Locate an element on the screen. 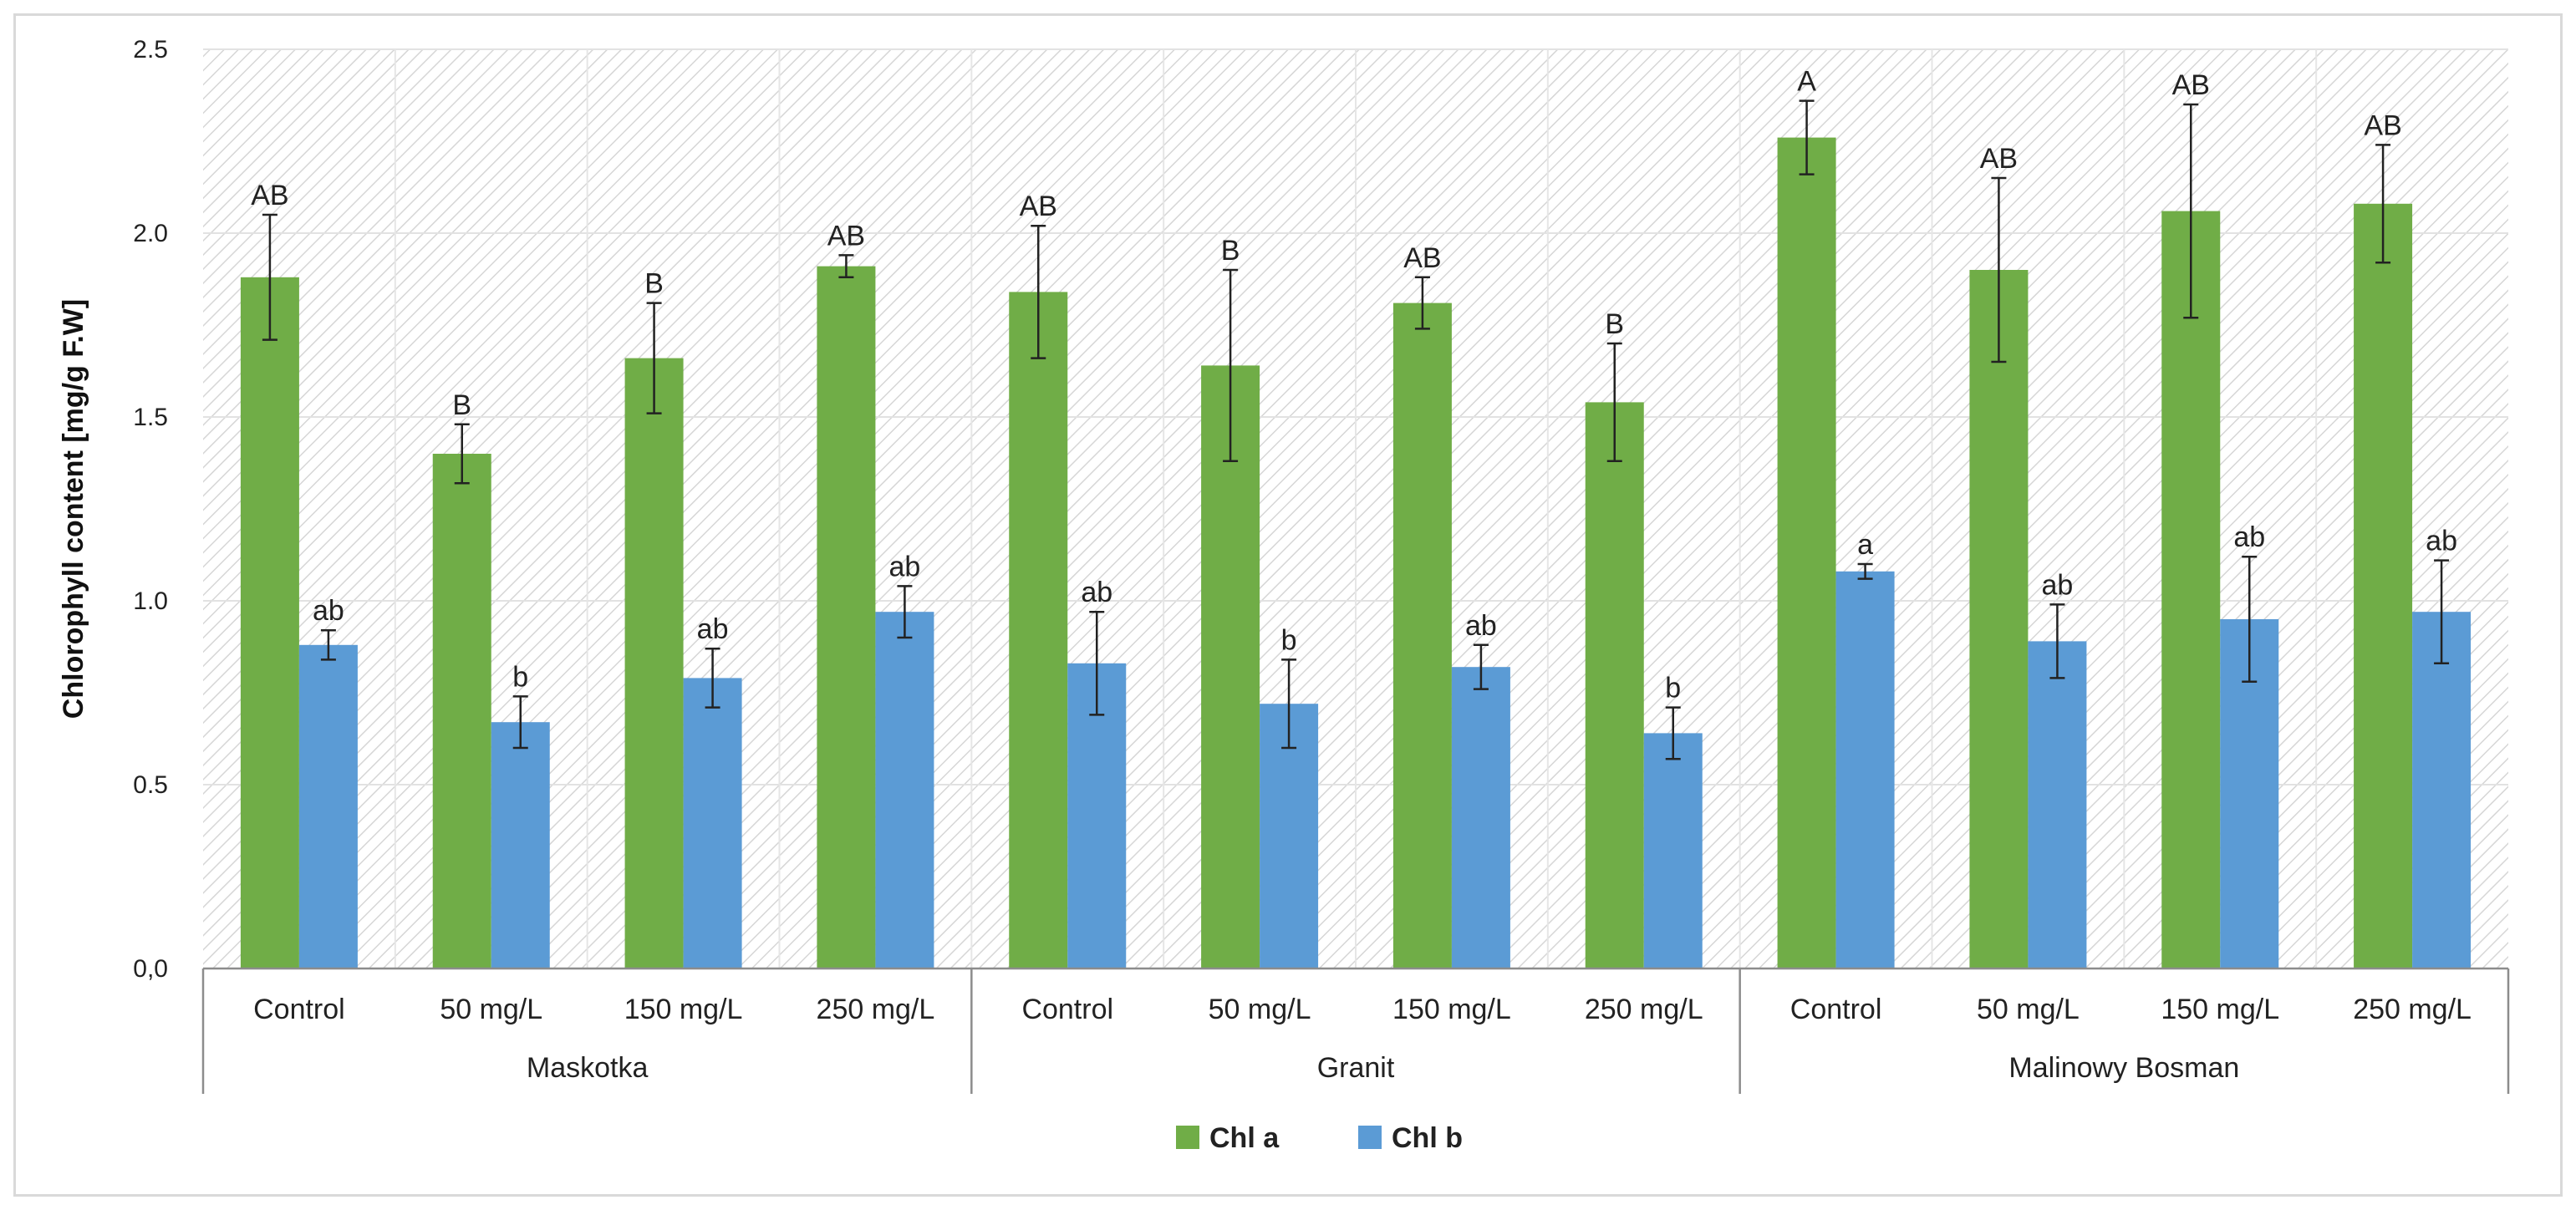 The image size is (2576, 1210). y-tick-label: 0.5 is located at coordinates (150, 785).